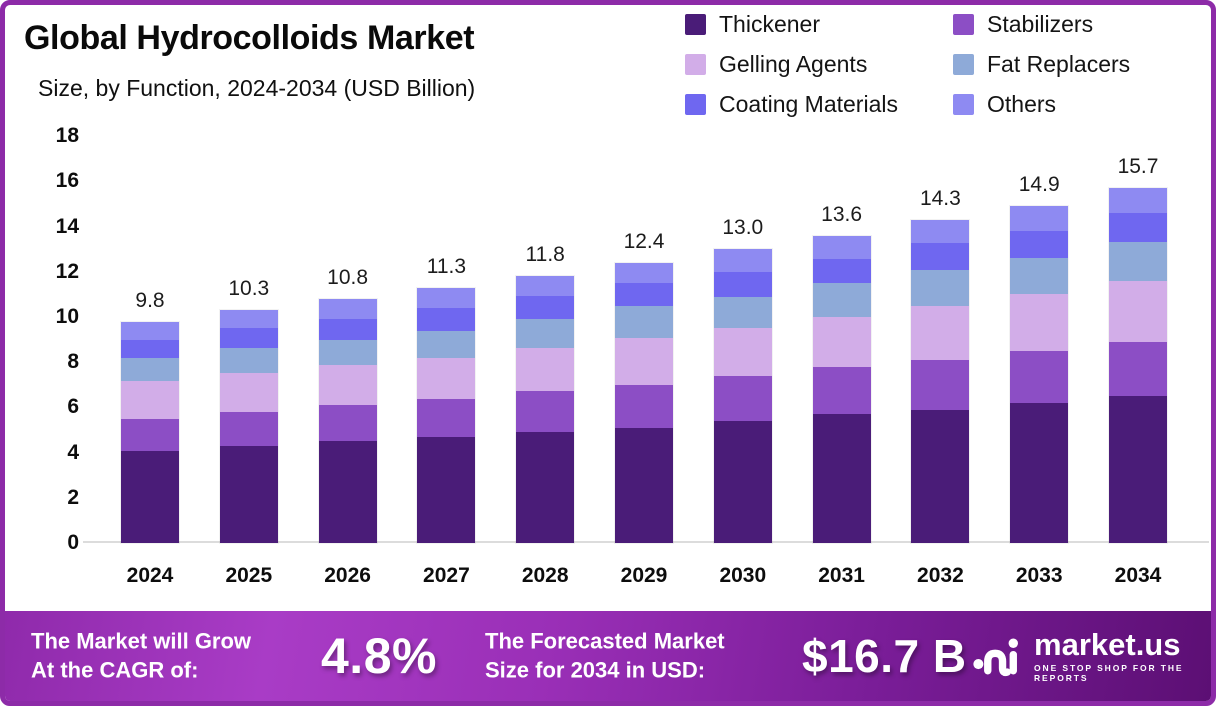  What do you see at coordinates (67, 226) in the screenshot?
I see `y-axis-tick-label: 14` at bounding box center [67, 226].